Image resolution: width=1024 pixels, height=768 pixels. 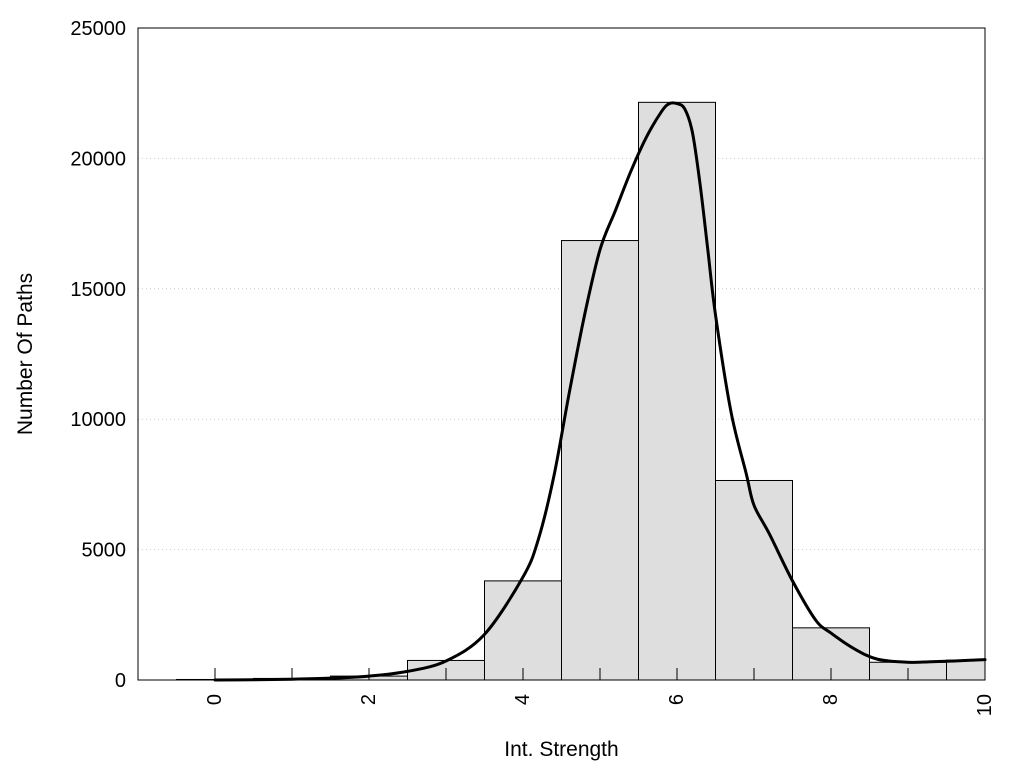 What do you see at coordinates (98, 290) in the screenshot?
I see `y-tick-label: 15000` at bounding box center [98, 290].